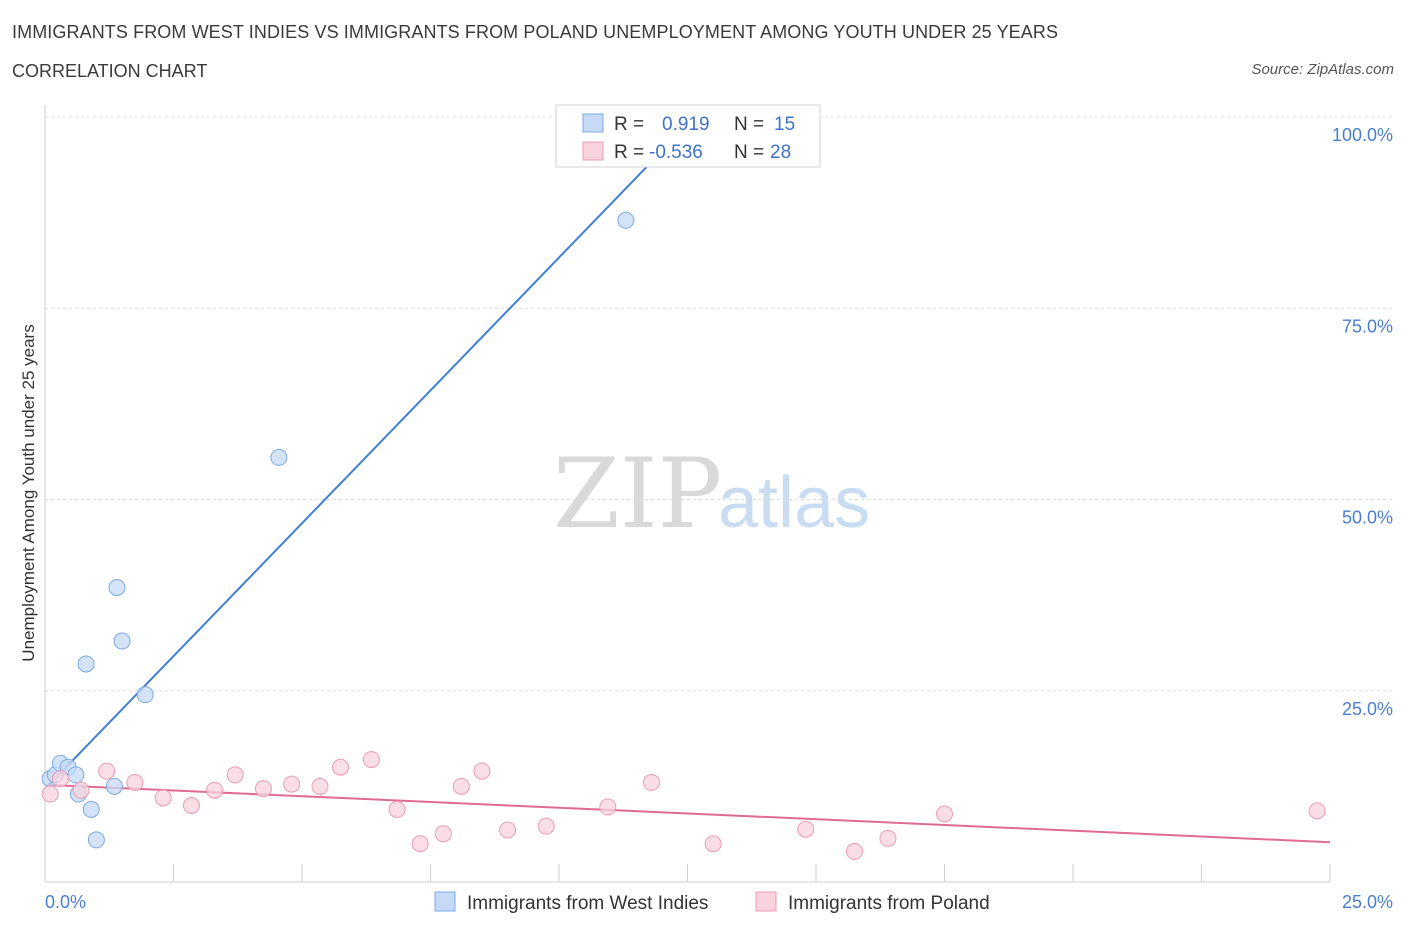 This screenshot has height=930, width=1406. Describe the element at coordinates (749, 124) in the screenshot. I see `legend-n-label-1: N =` at that location.